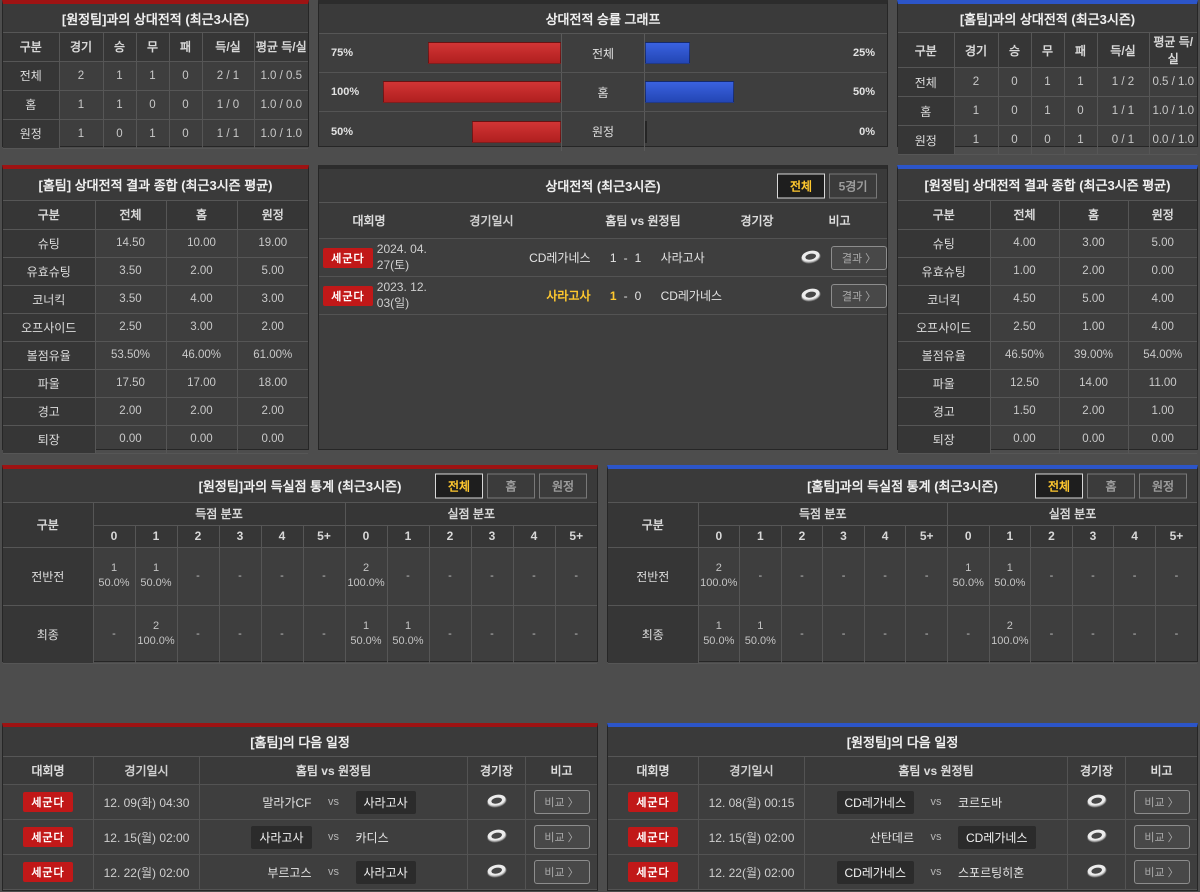 This screenshot has height=892, width=1200. I want to click on col-header: 패, so click(1080, 50).